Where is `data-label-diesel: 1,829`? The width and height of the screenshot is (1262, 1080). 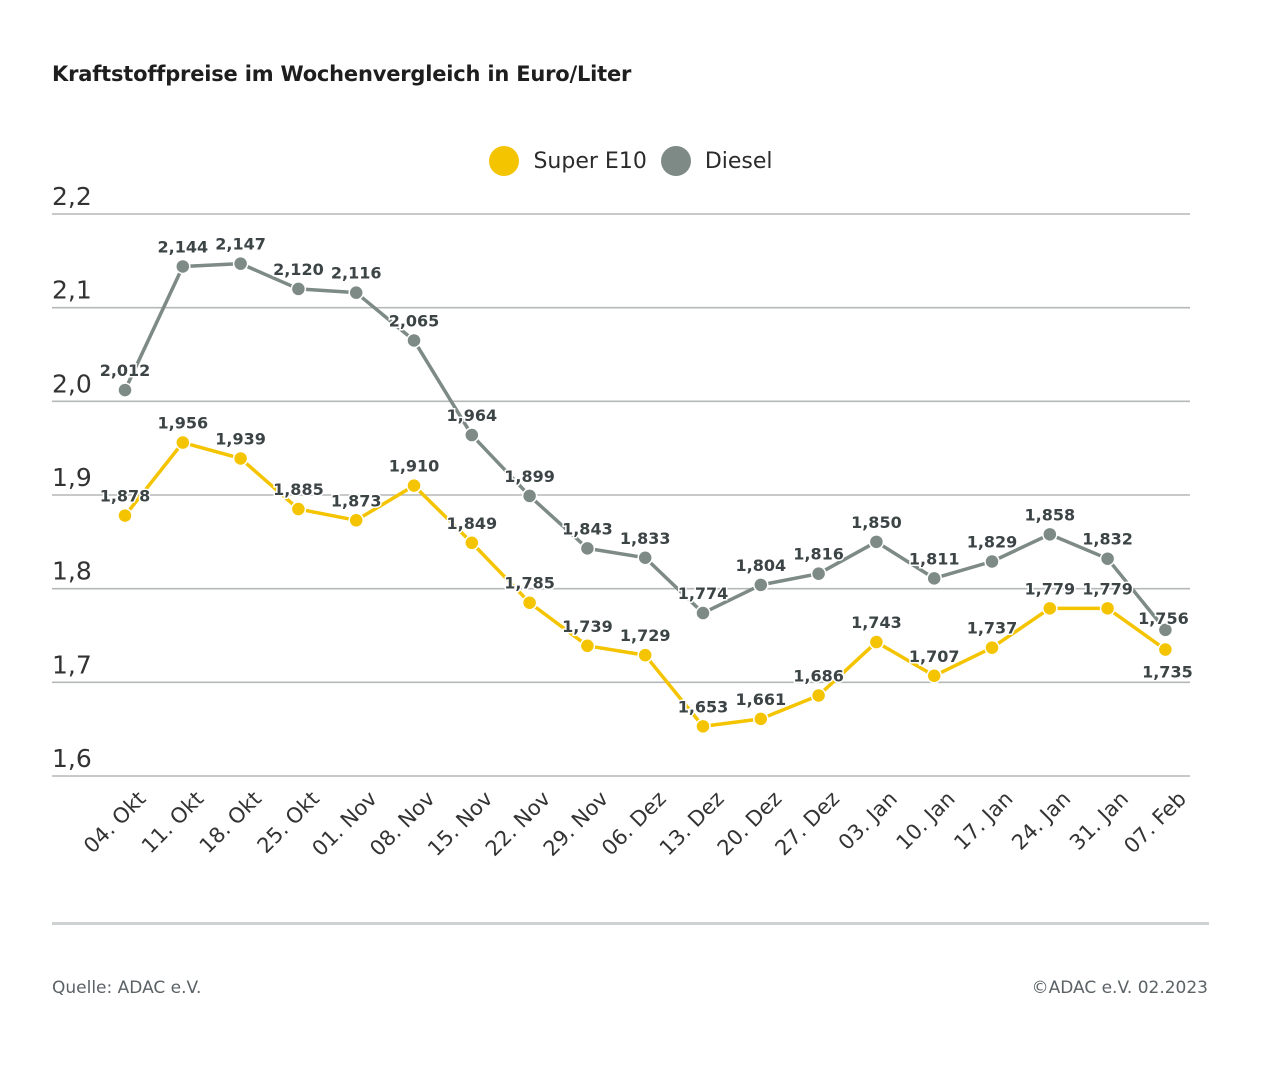 data-label-diesel: 1,829 is located at coordinates (992, 542).